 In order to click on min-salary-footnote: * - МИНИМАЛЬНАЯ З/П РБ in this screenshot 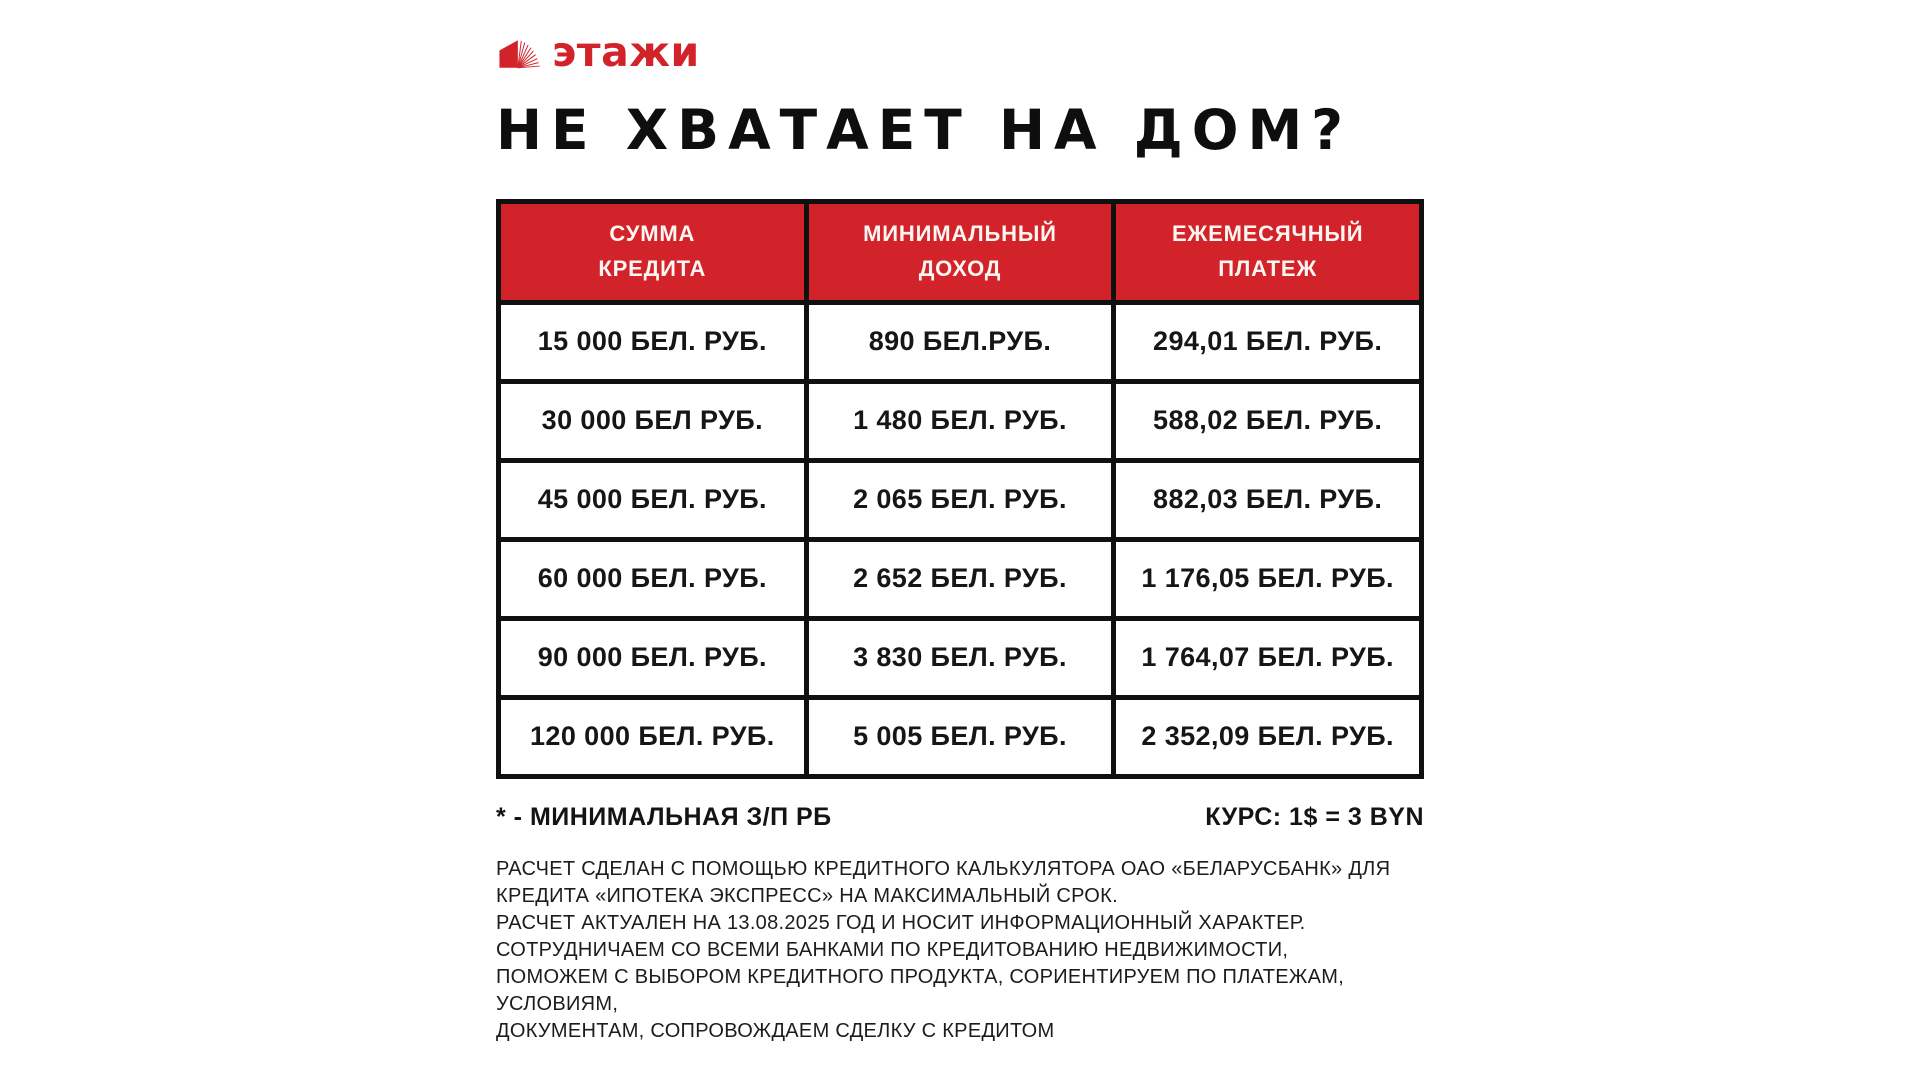, I will do `click(664, 816)`.